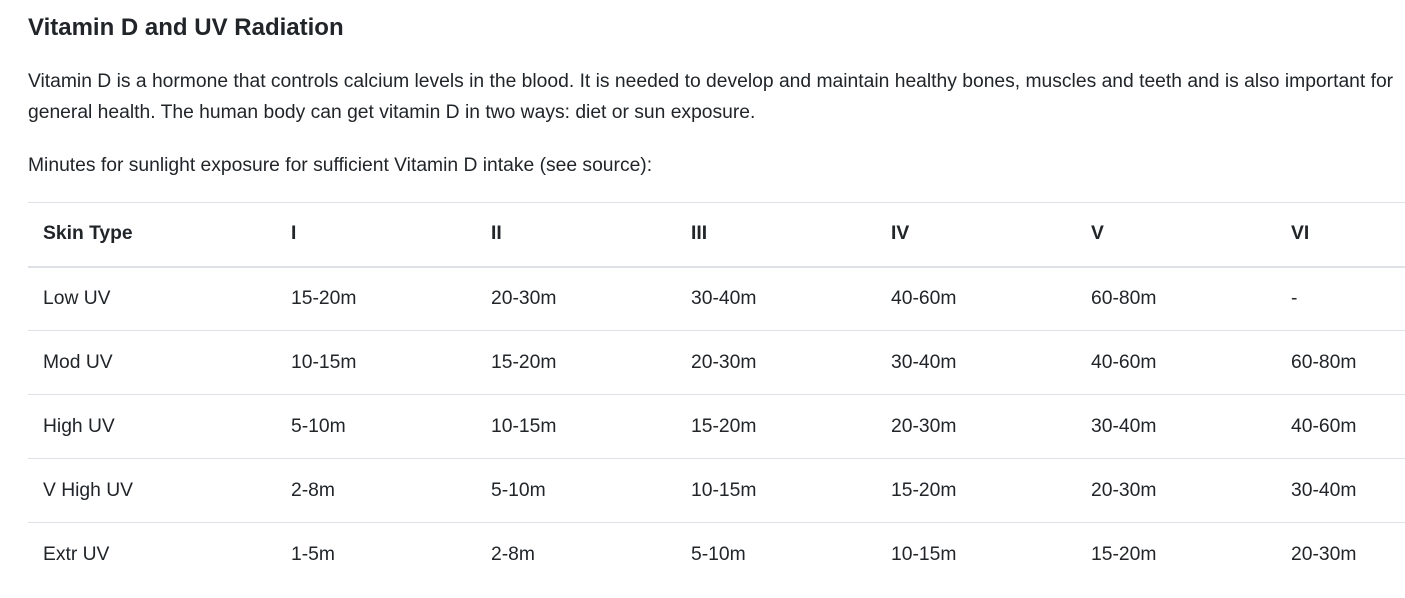 The width and height of the screenshot is (1405, 598). I want to click on header-skin-type-i: I, so click(294, 234).